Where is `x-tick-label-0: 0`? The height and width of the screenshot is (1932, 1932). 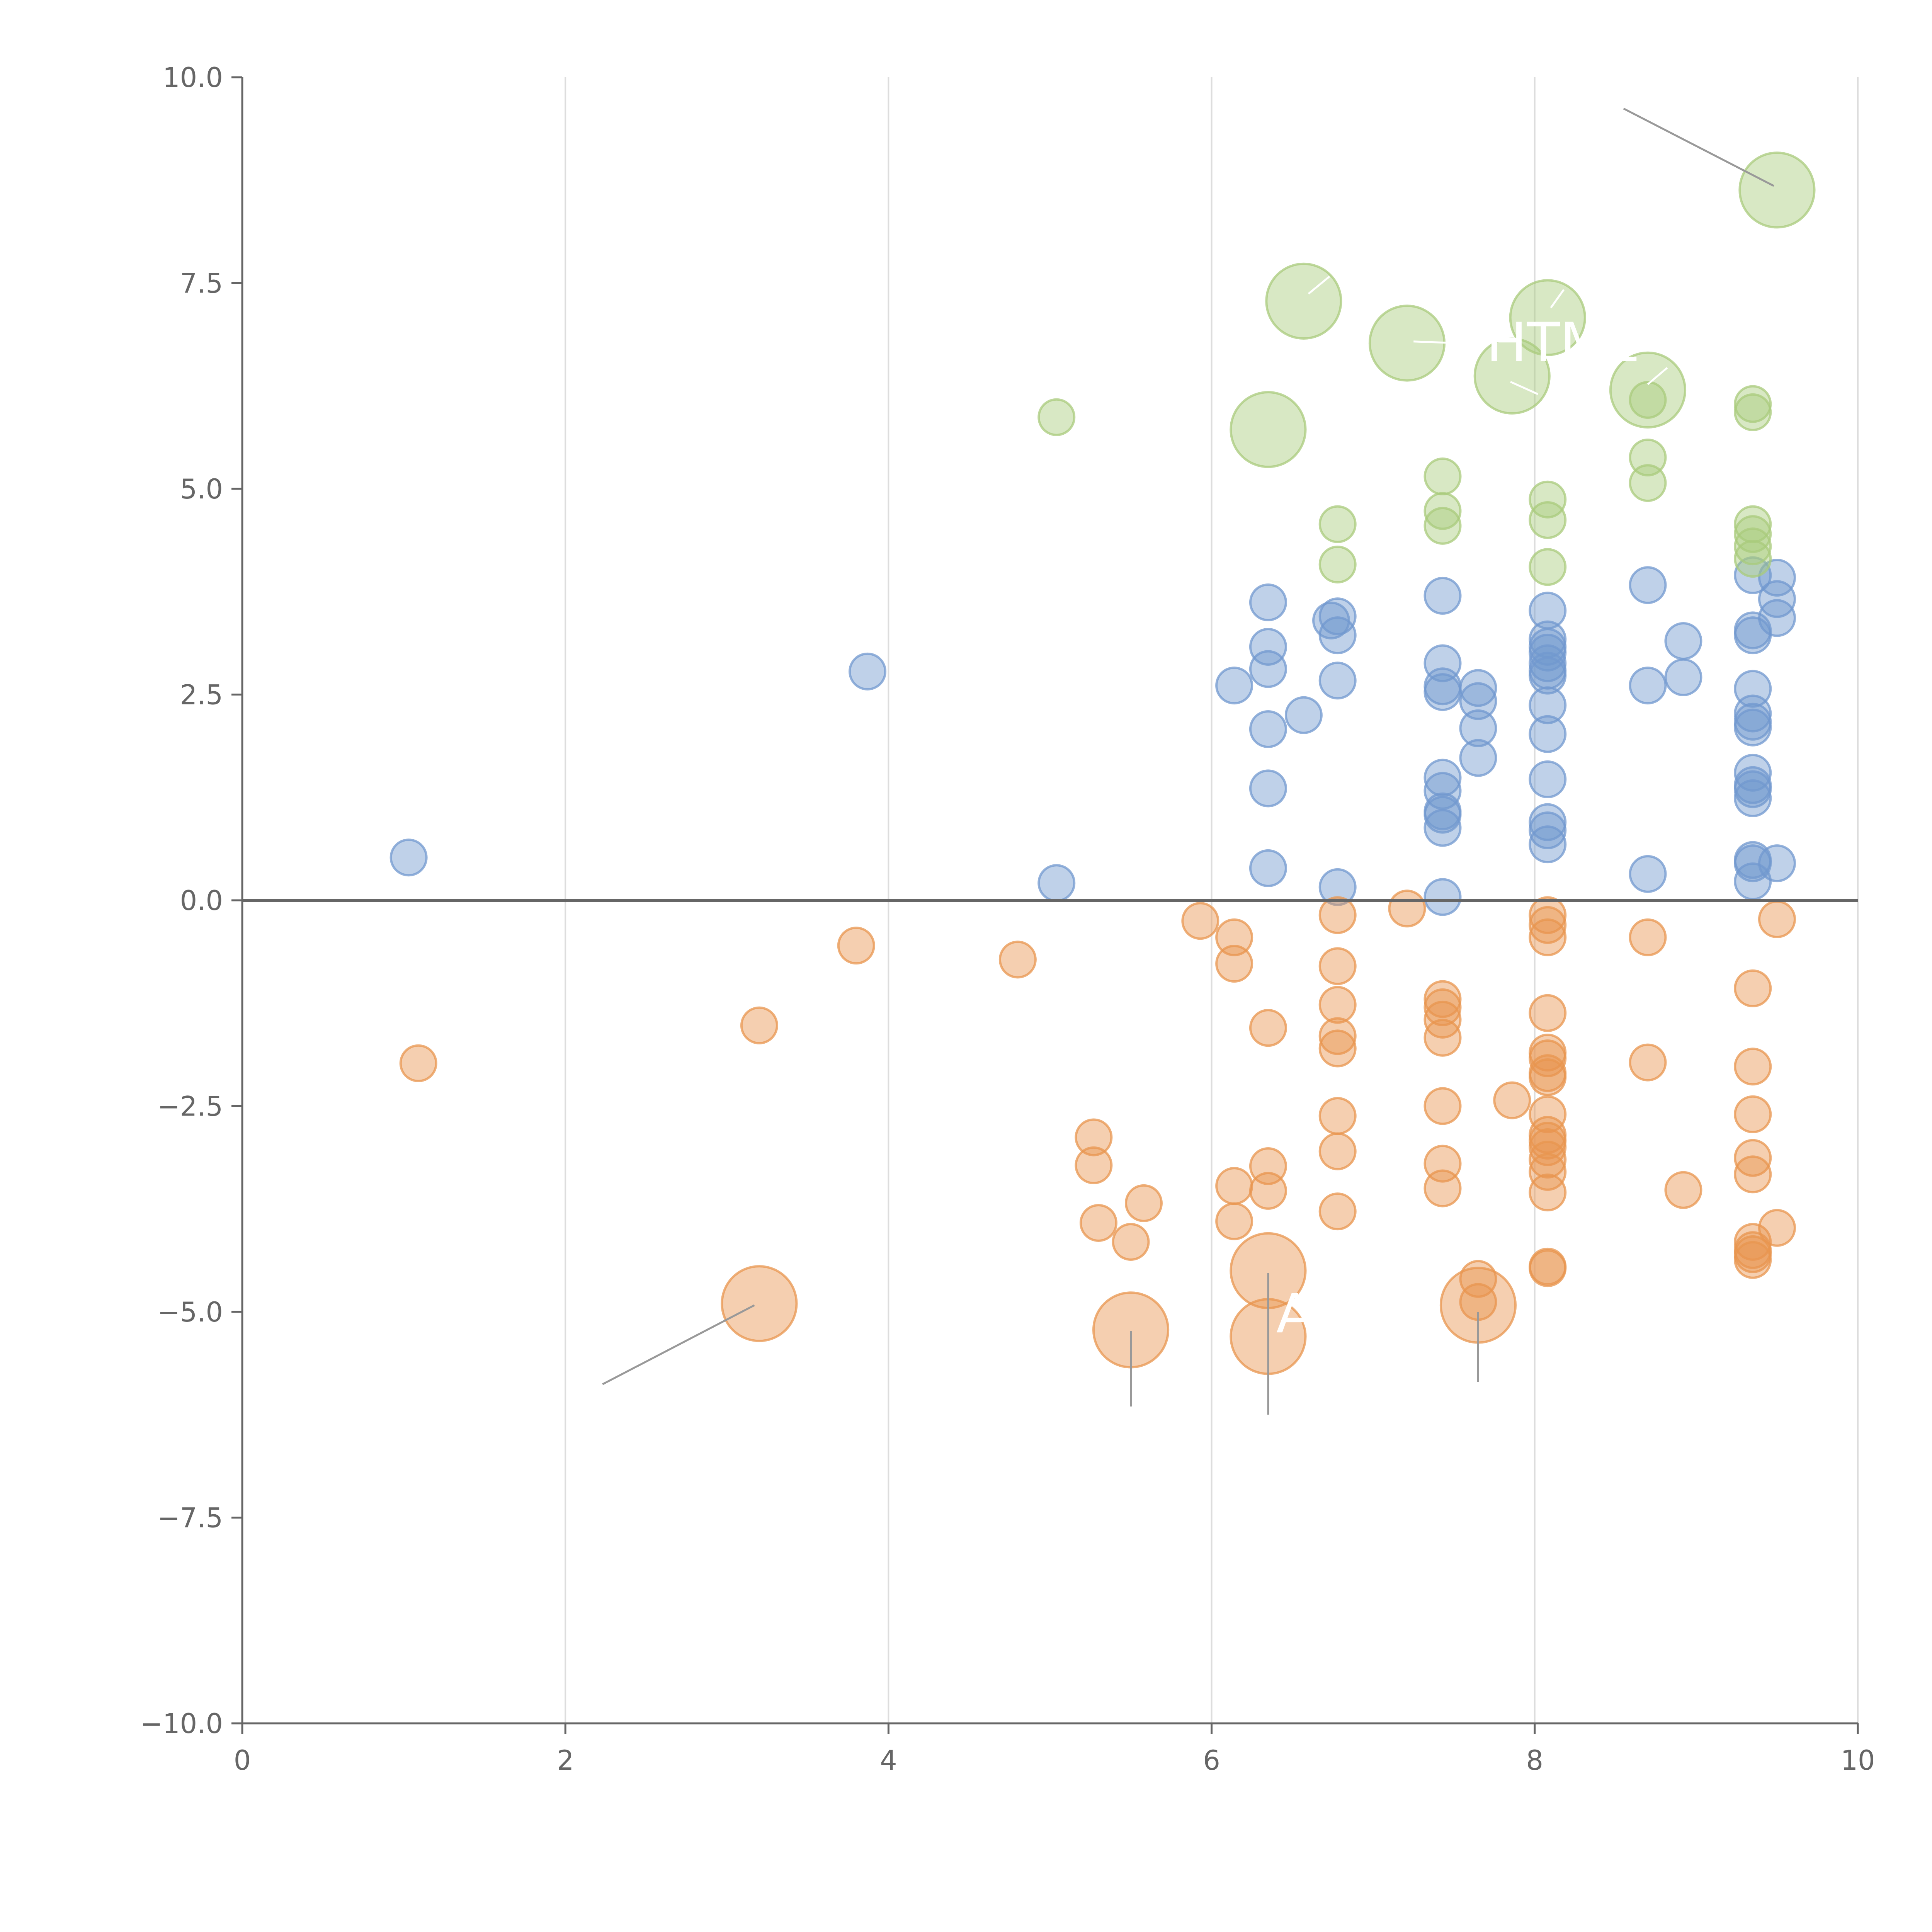 x-tick-label-0: 0 is located at coordinates (243, 1760).